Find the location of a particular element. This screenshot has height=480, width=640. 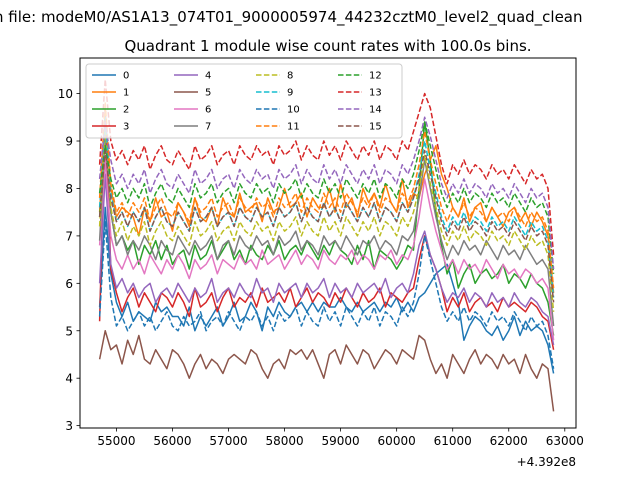

x-axis-offset-label: +4.392e8 is located at coordinates (546, 462).